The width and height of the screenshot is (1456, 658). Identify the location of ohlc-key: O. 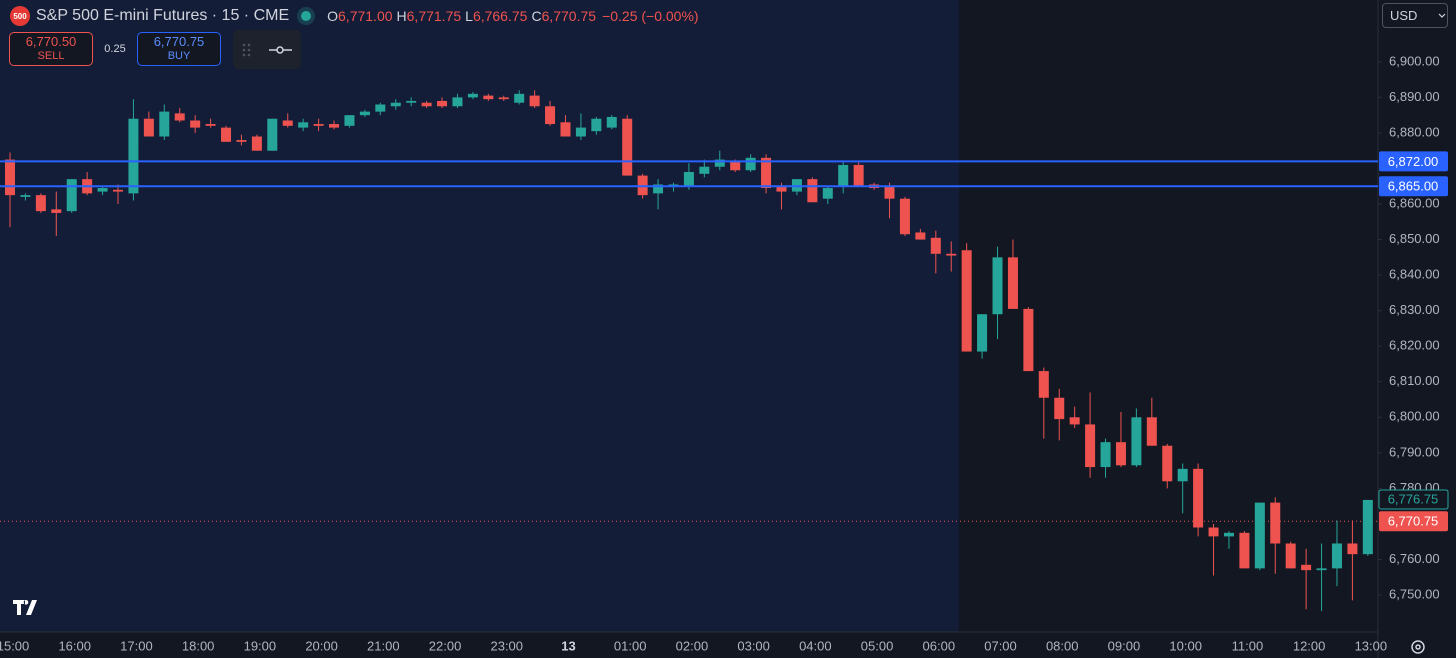
(333, 16).